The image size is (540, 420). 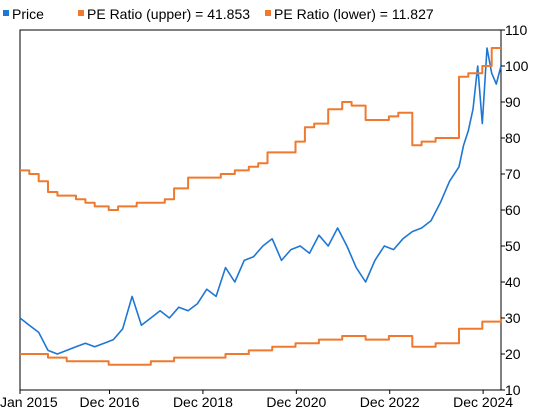 I want to click on series-line-pe-lower, so click(x=261, y=342).